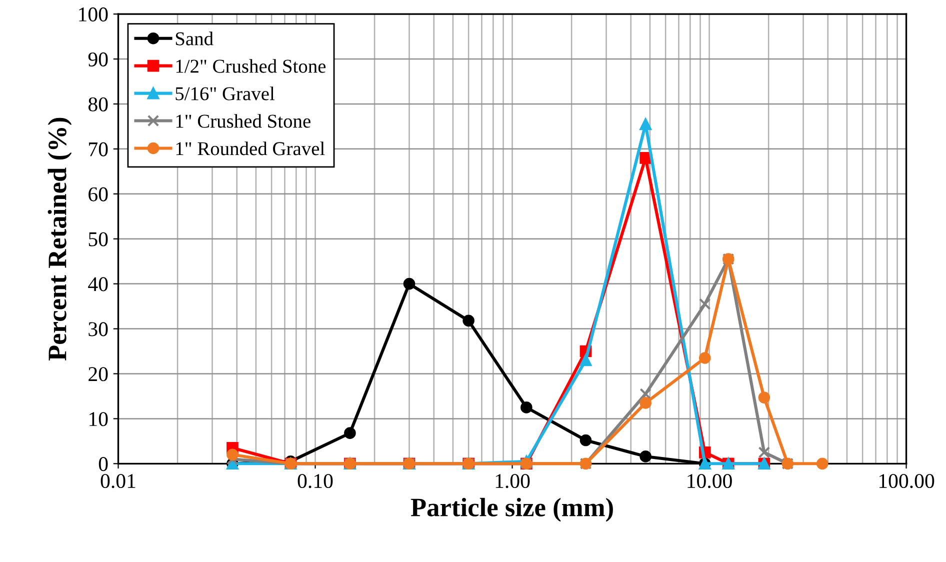 The image size is (946, 562). I want to click on x-tick-label: 1.00, so click(513, 481).